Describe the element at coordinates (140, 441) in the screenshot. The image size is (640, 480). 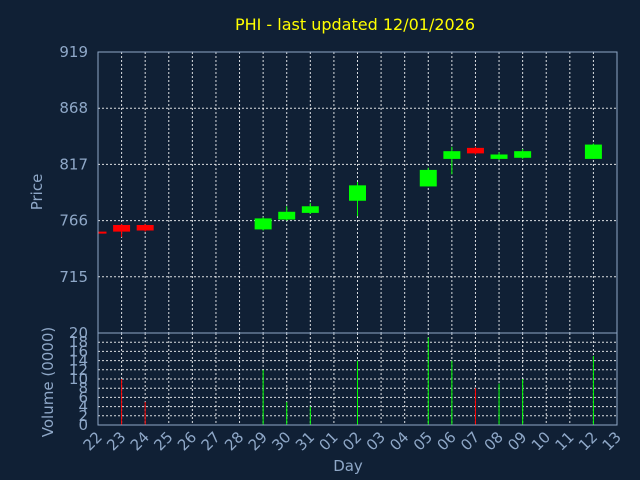
I see `x-tick-label: 24` at that location.